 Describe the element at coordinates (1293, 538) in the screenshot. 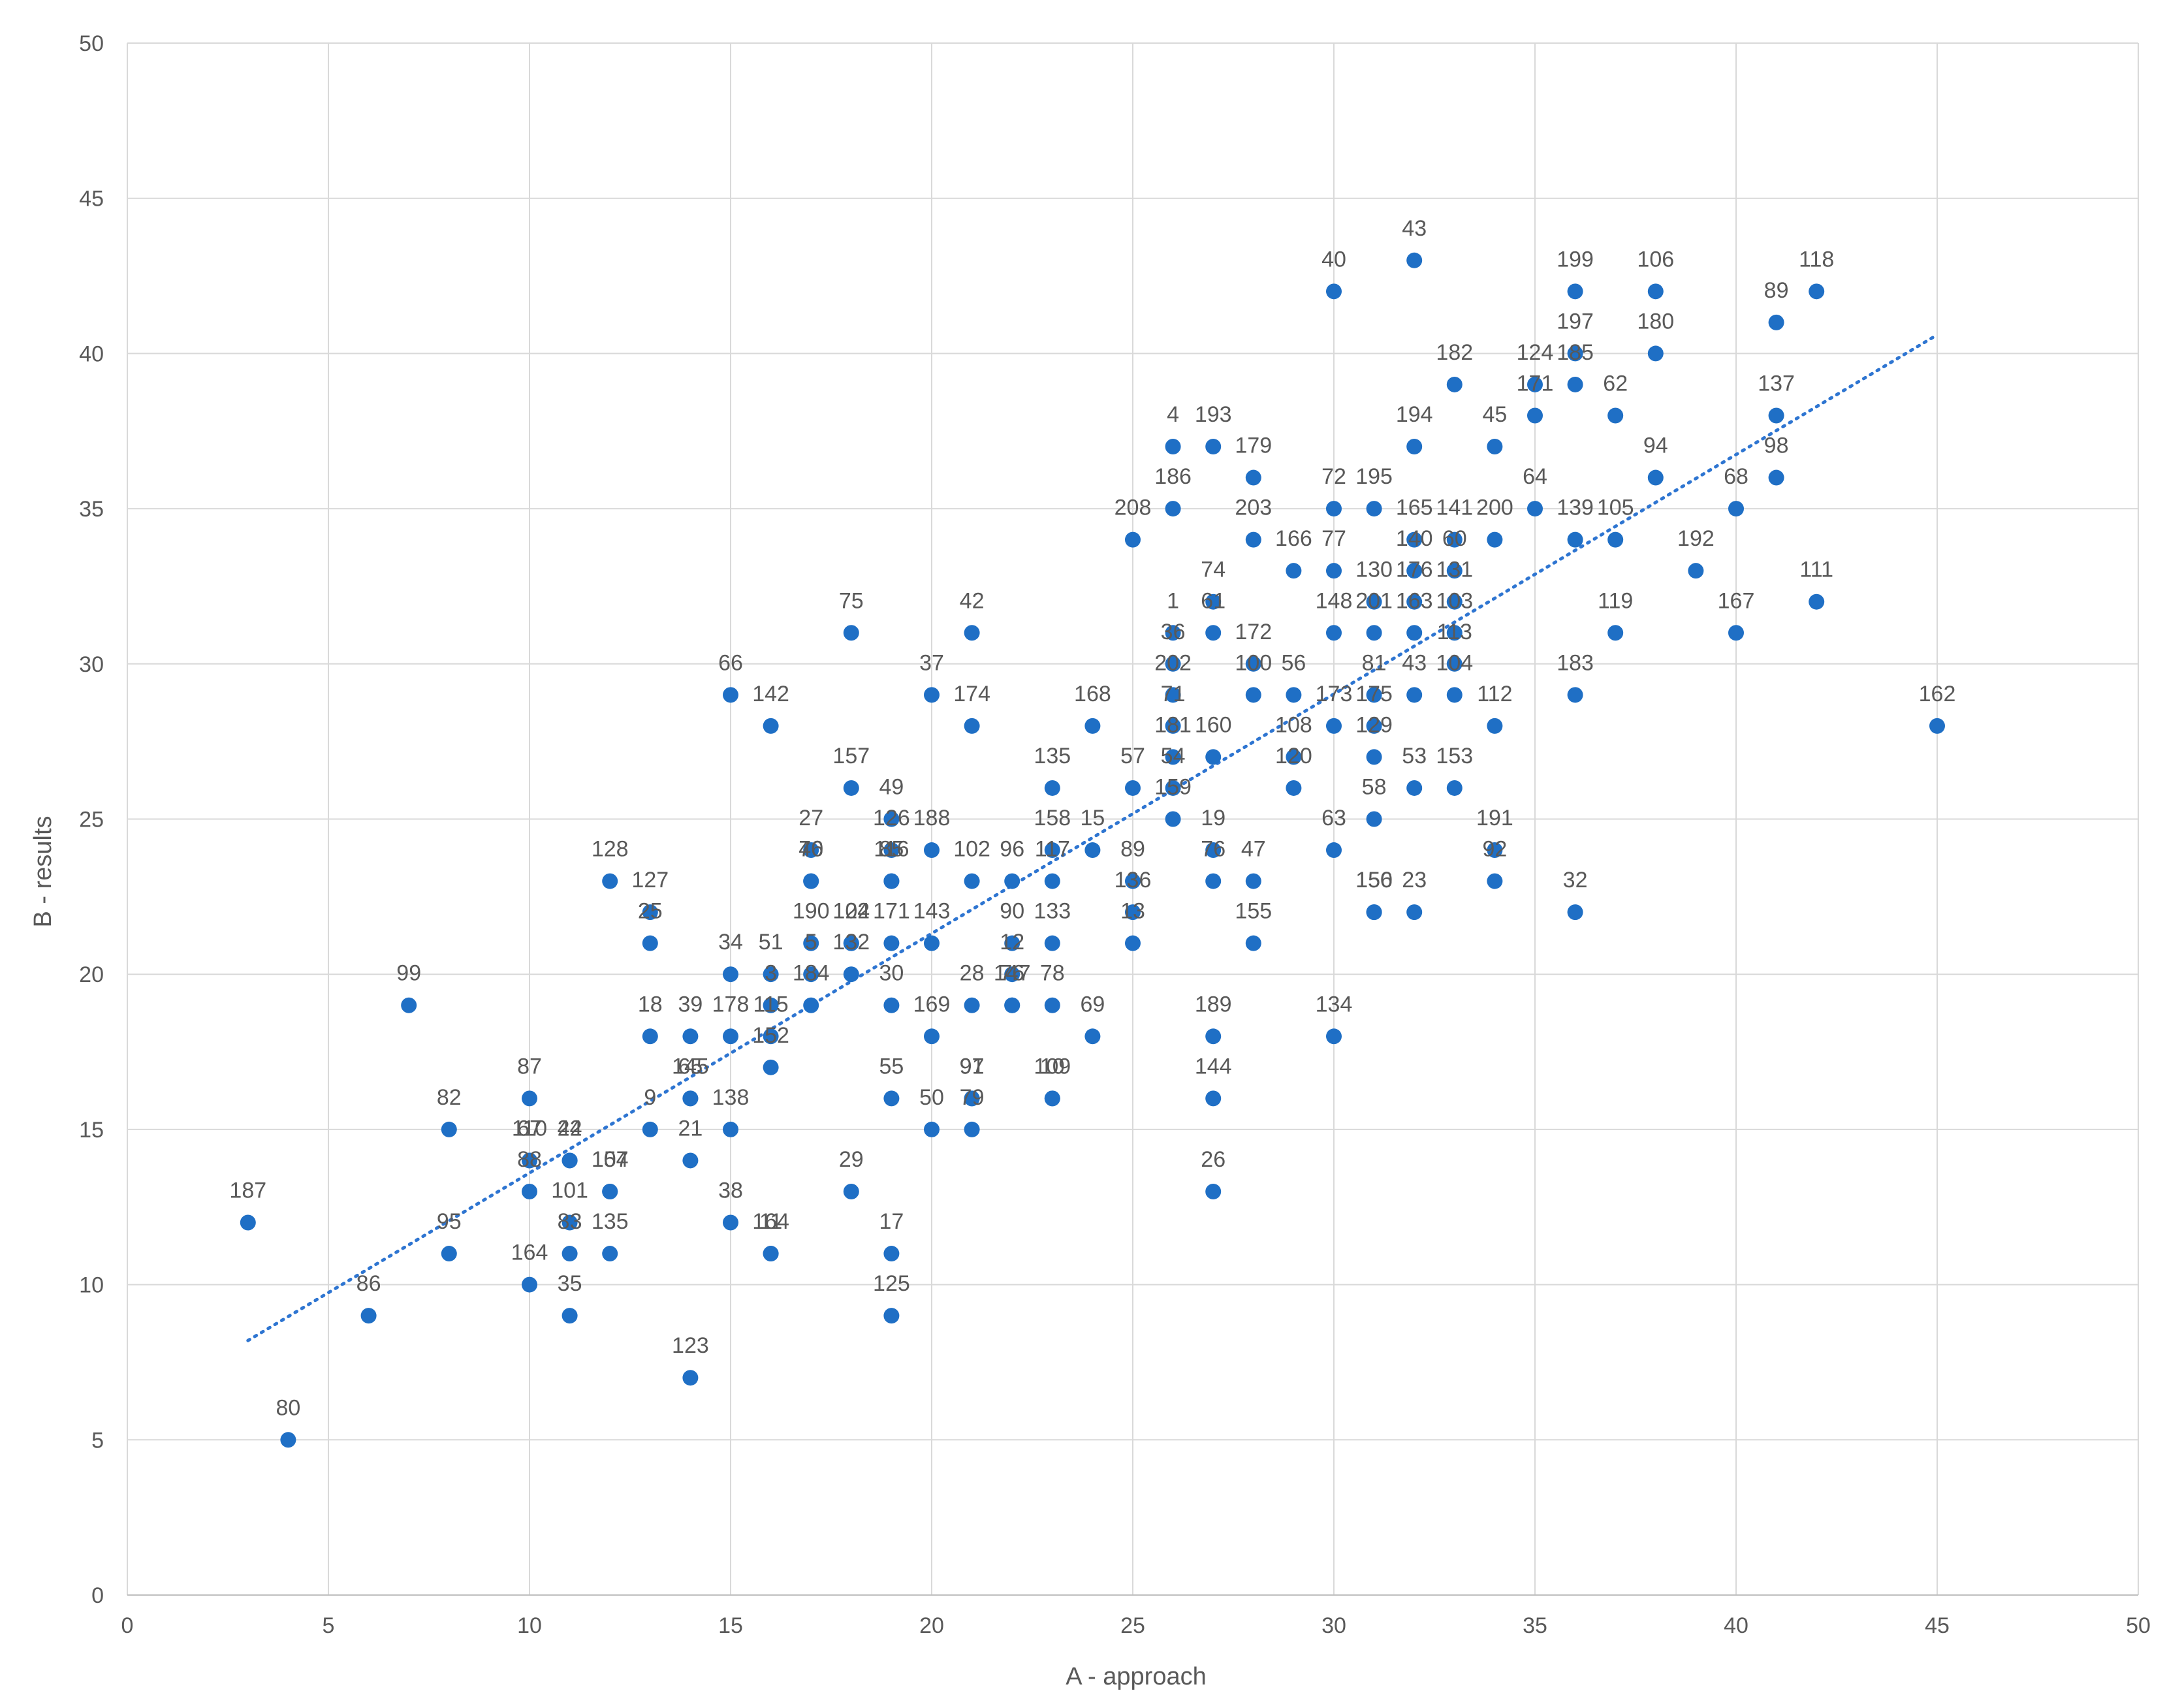

I see `data-label: 166` at that location.